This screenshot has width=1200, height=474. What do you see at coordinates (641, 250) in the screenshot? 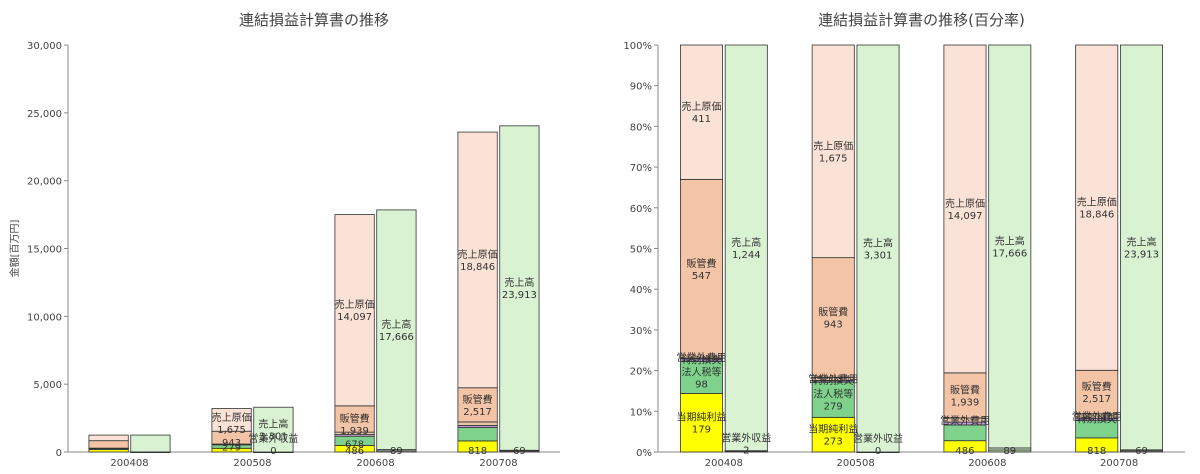
I see `y-tick-label: 50%` at bounding box center [641, 250].